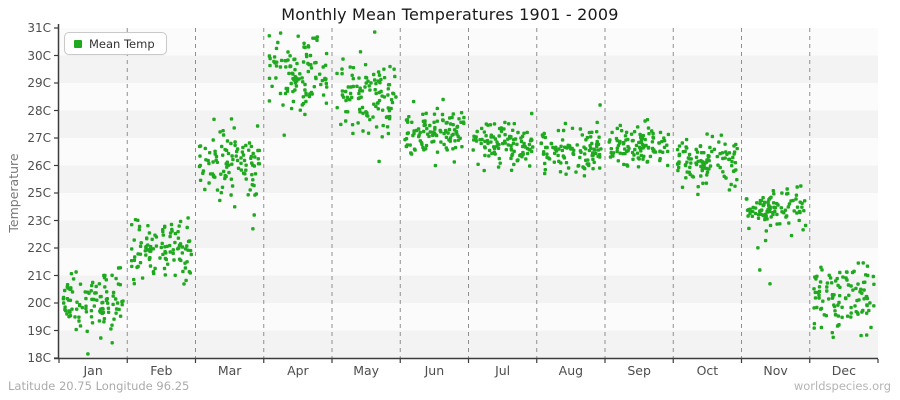  I want to click on legend-box: Mean Temp, so click(115, 43).